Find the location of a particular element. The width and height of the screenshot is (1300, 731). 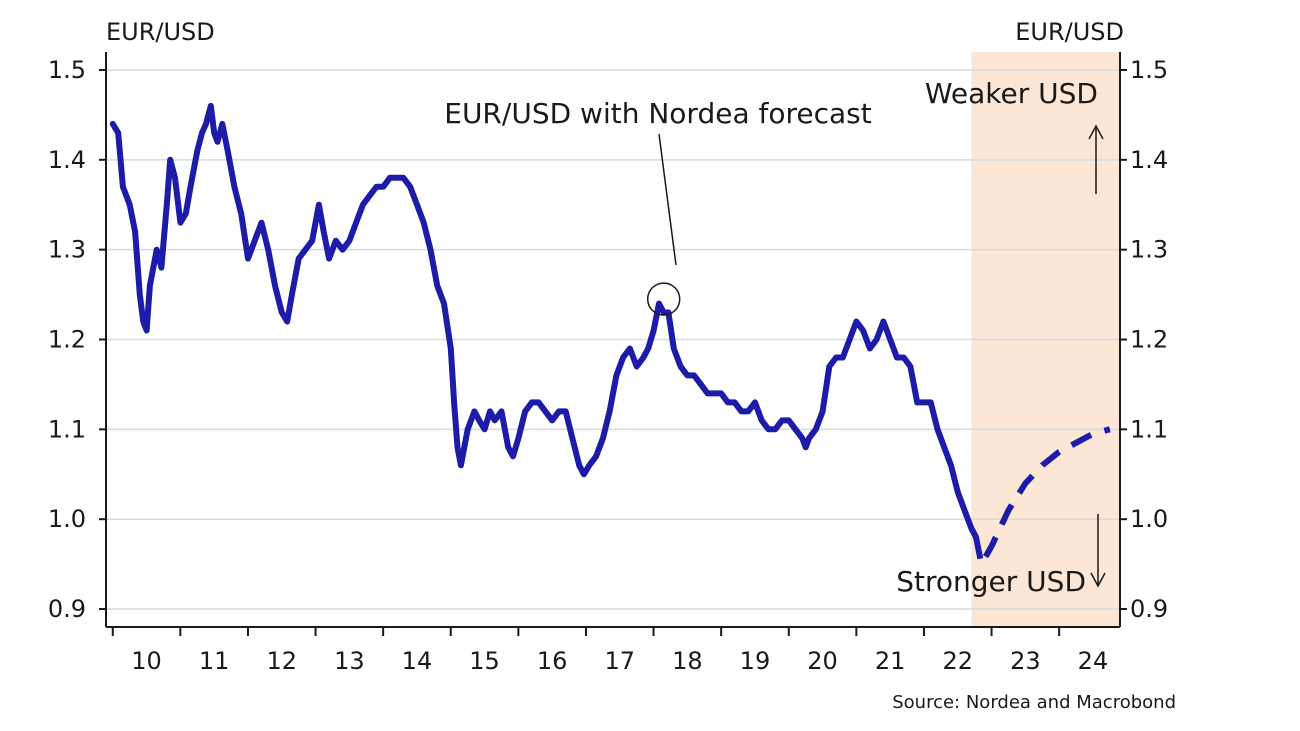

y-tick-label-left-5: 1.4 is located at coordinates (67, 160).